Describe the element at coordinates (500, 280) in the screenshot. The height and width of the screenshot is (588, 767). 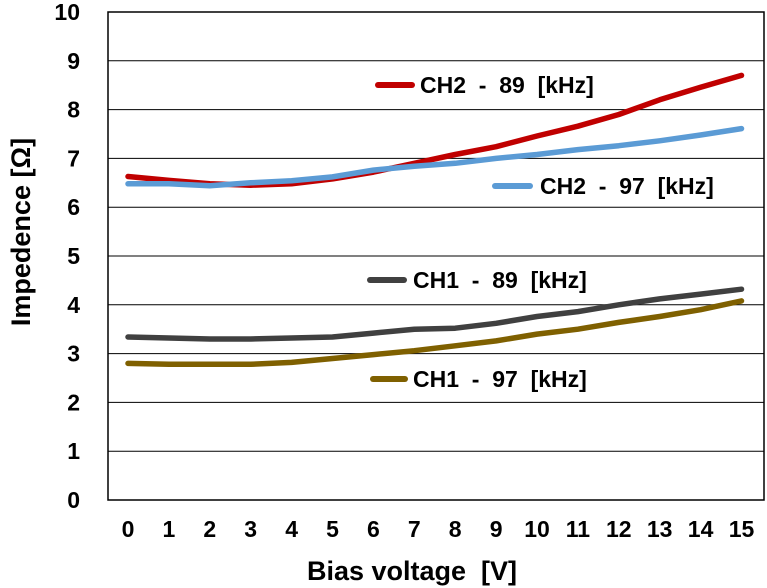
I see `legend-label: CH1 - 89 [kHz]` at that location.